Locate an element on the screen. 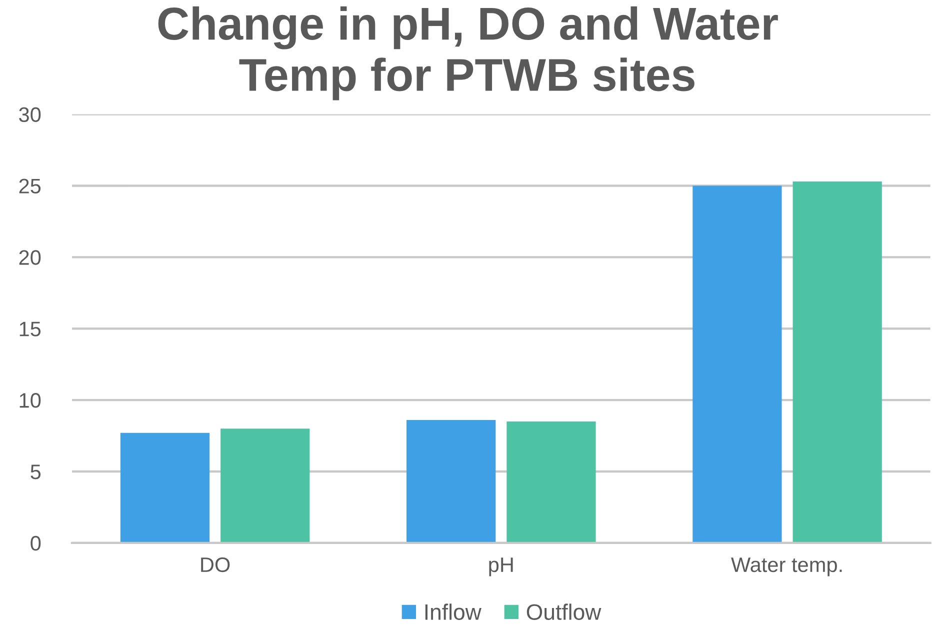 The image size is (935, 635). y-tick-label: 10 is located at coordinates (30, 400).